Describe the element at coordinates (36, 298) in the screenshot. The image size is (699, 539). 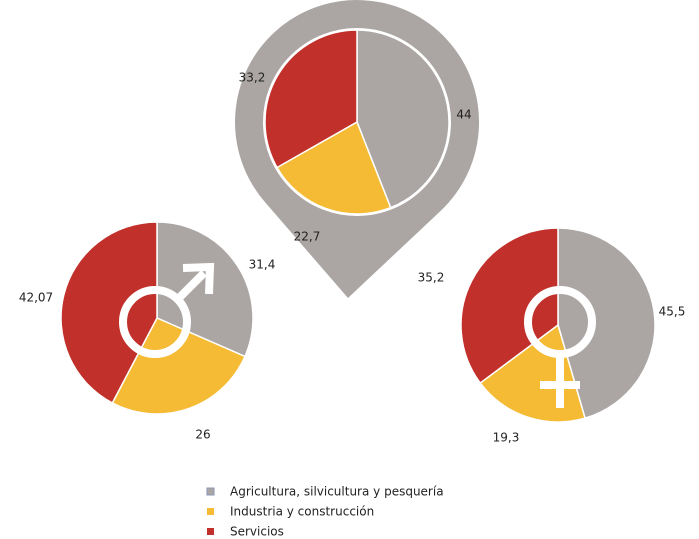
I see `data-label: 42,07` at that location.